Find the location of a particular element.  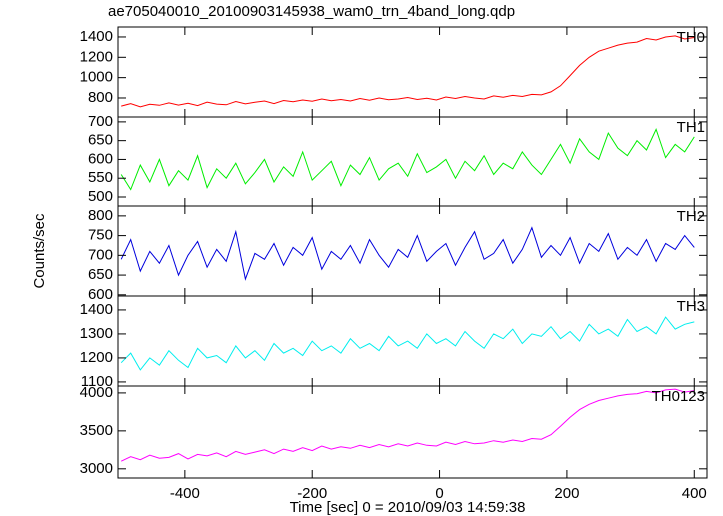

y-tick-label: 750 is located at coordinates (100, 235).